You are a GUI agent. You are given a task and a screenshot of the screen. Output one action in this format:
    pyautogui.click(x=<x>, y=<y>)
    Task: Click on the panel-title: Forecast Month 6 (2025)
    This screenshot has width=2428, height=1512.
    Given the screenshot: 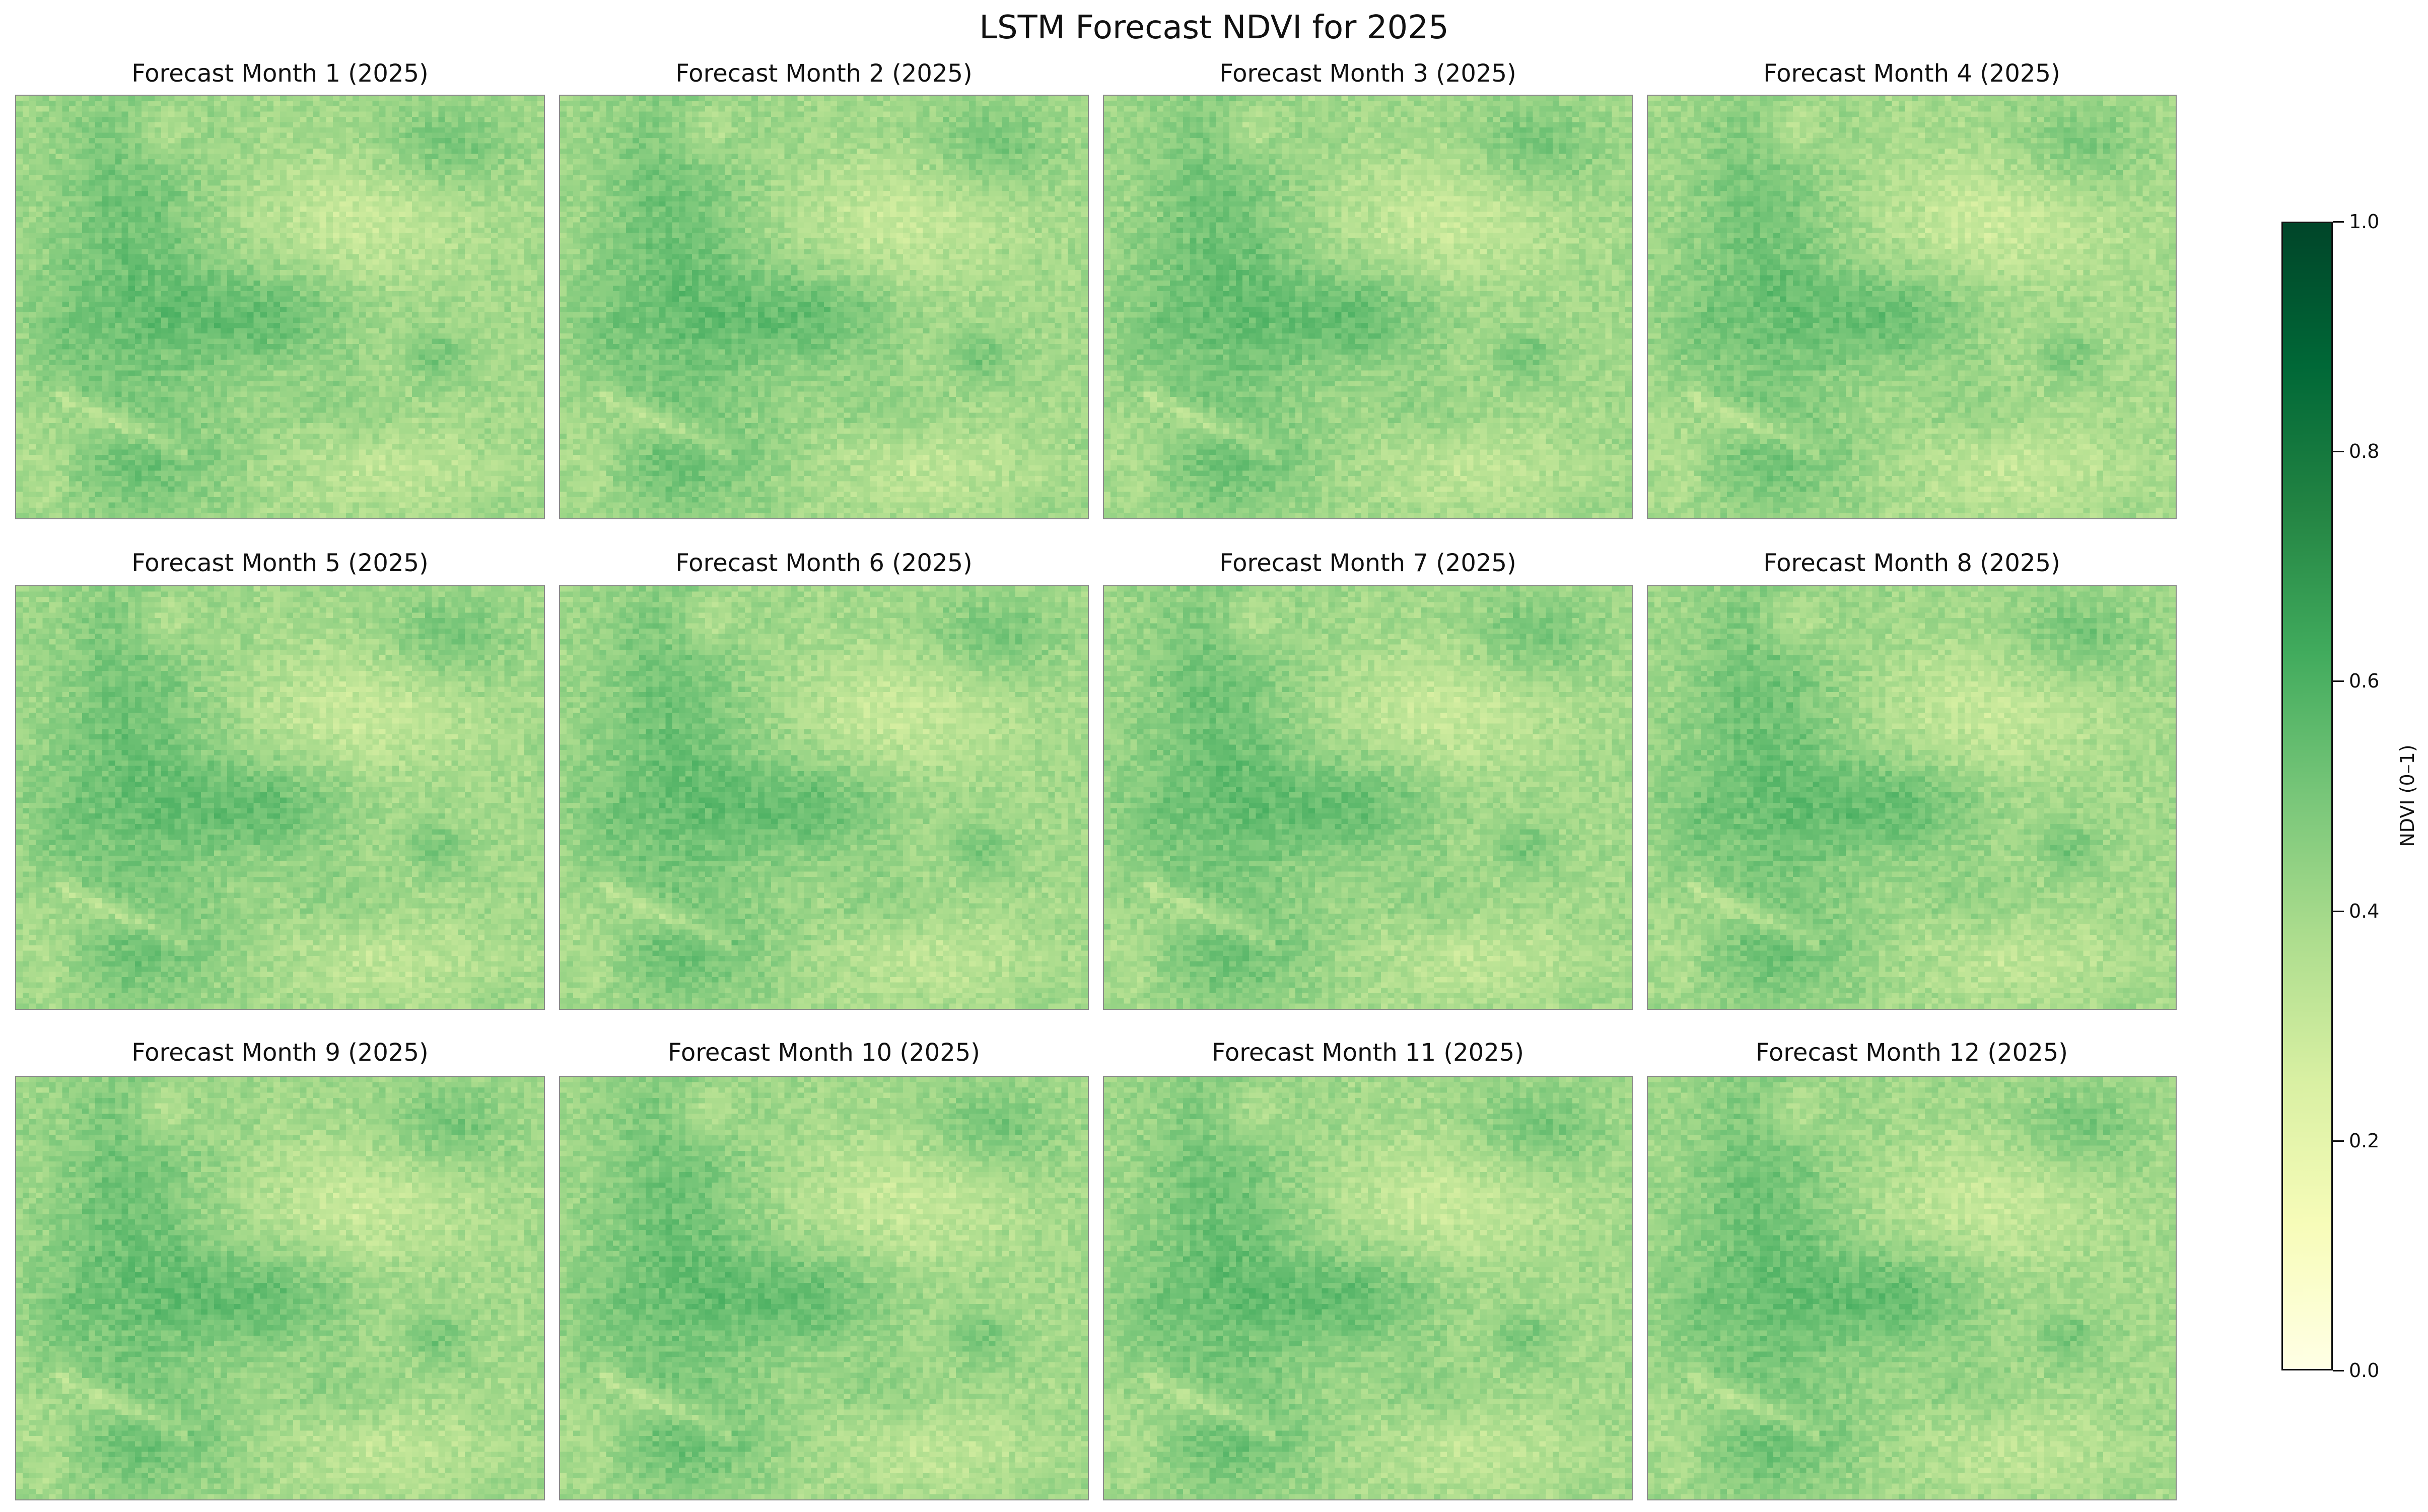 What is the action you would take?
    pyautogui.click(x=824, y=563)
    